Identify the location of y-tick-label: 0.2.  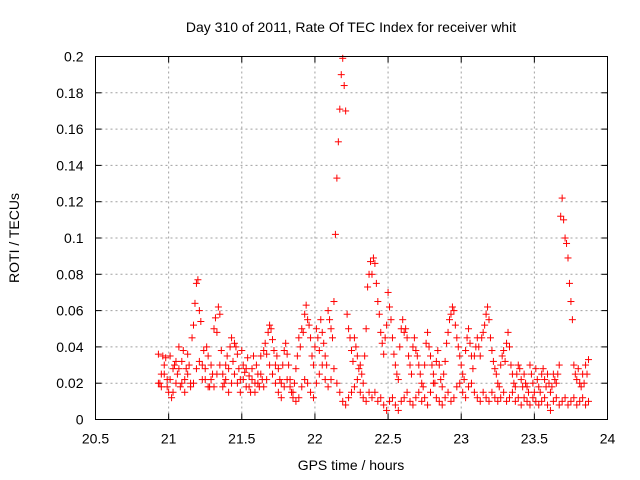
(74, 57).